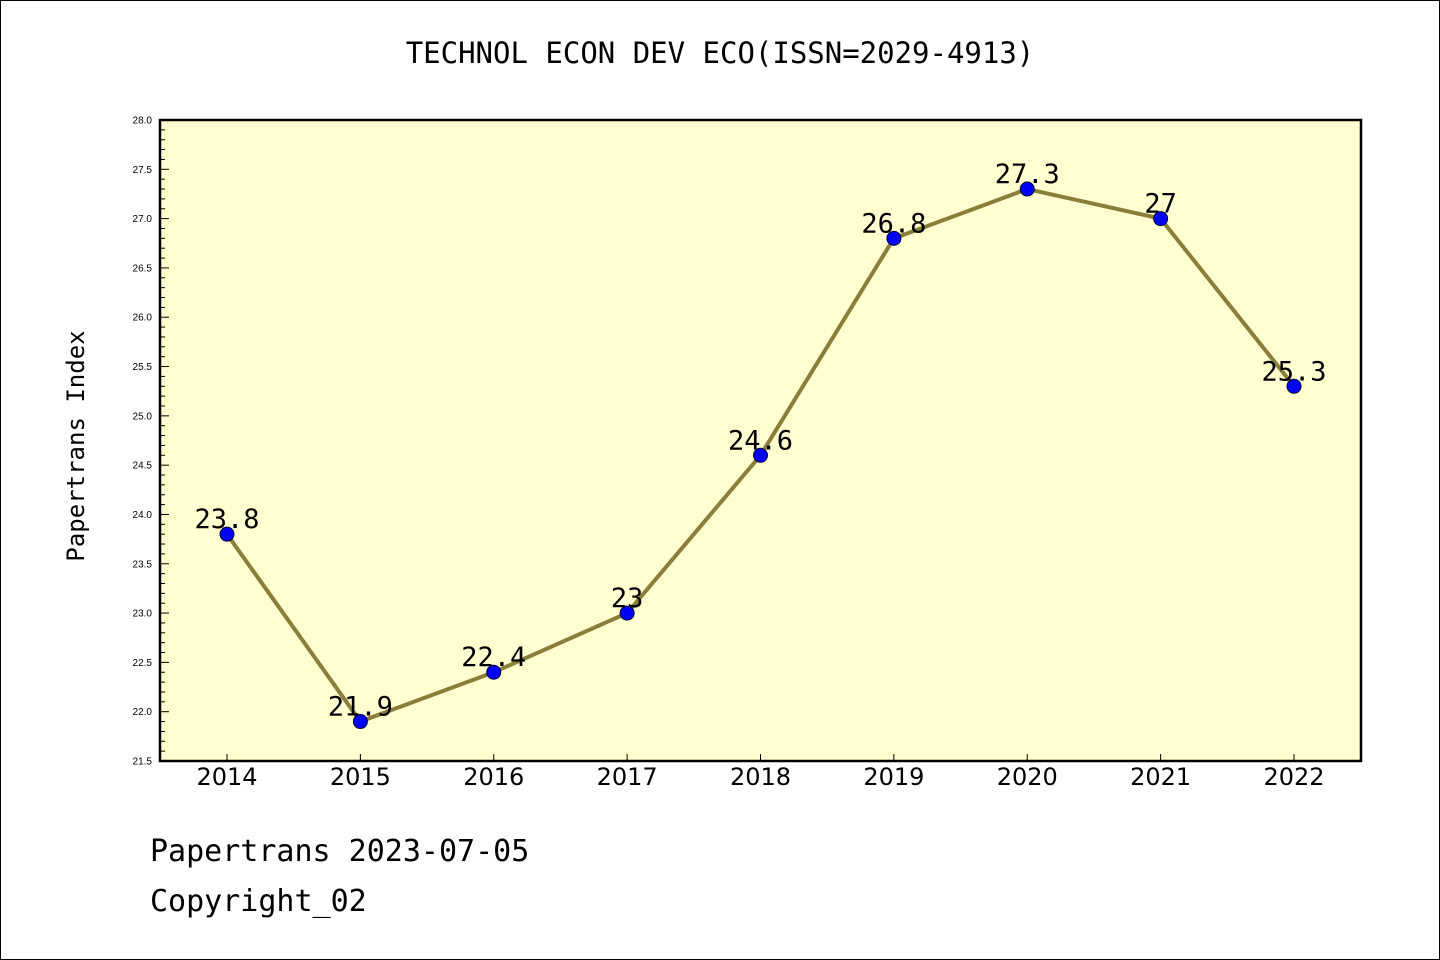 This screenshot has height=960, width=1440. What do you see at coordinates (143, 712) in the screenshot?
I see `y-tick-label: 22.0` at bounding box center [143, 712].